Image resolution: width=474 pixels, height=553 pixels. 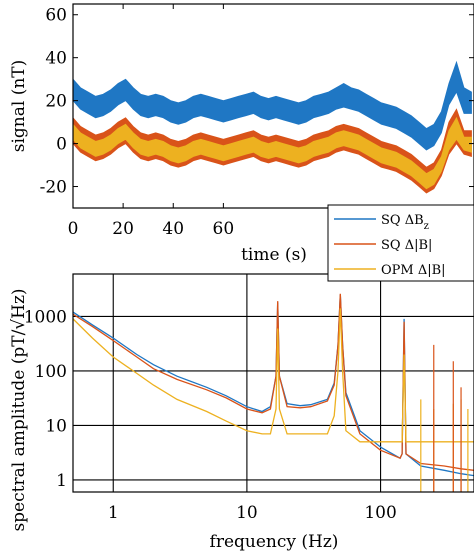 I want to click on time-series-y-tick-label: -20, so click(x=53, y=188).